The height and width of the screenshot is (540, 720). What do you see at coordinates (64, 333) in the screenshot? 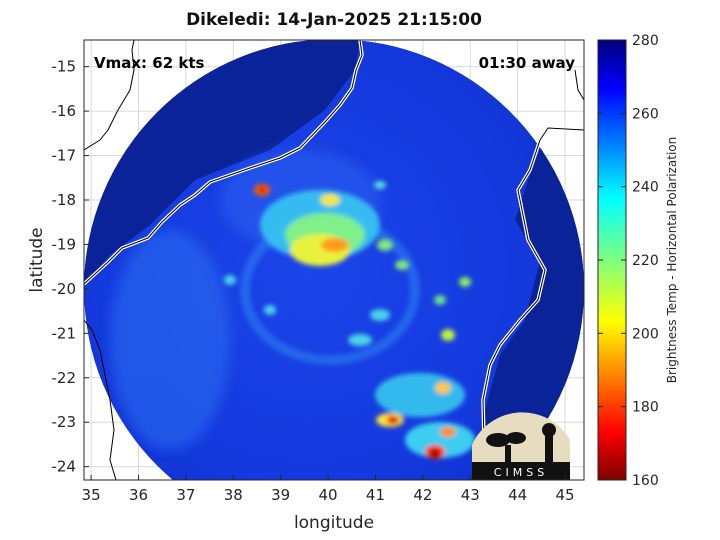
I see `y-tick-label: -21` at bounding box center [64, 333].